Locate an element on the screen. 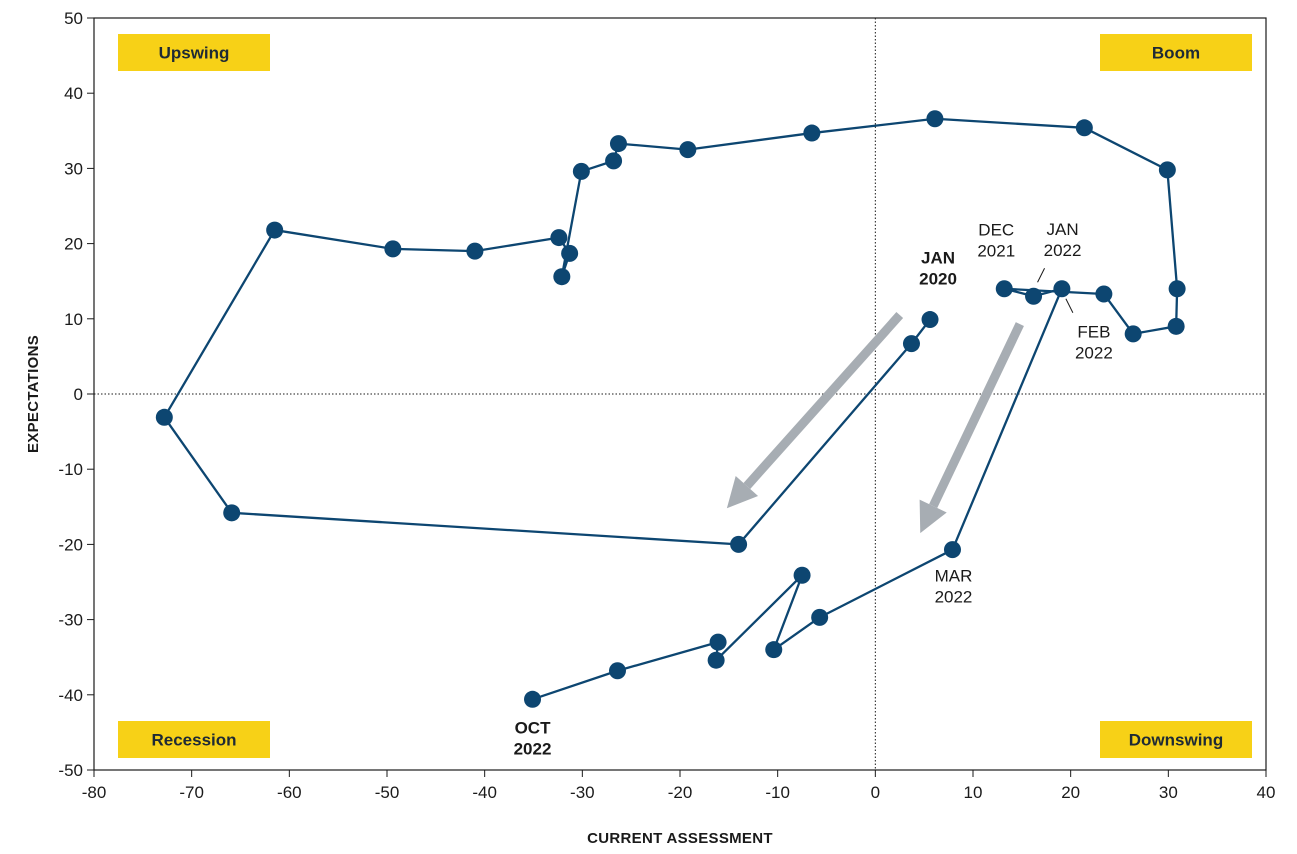  annotation-label: DEC 2021 is located at coordinates (996, 241).